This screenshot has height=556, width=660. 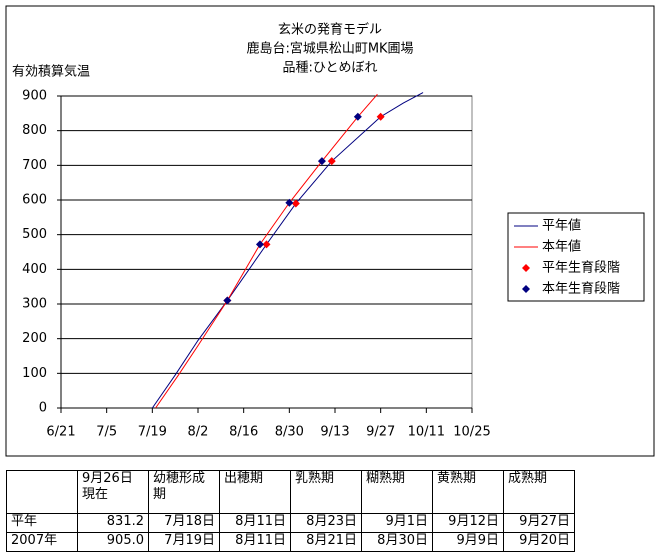 What do you see at coordinates (34, 200) in the screenshot?
I see `y-tick-label: 600` at bounding box center [34, 200].